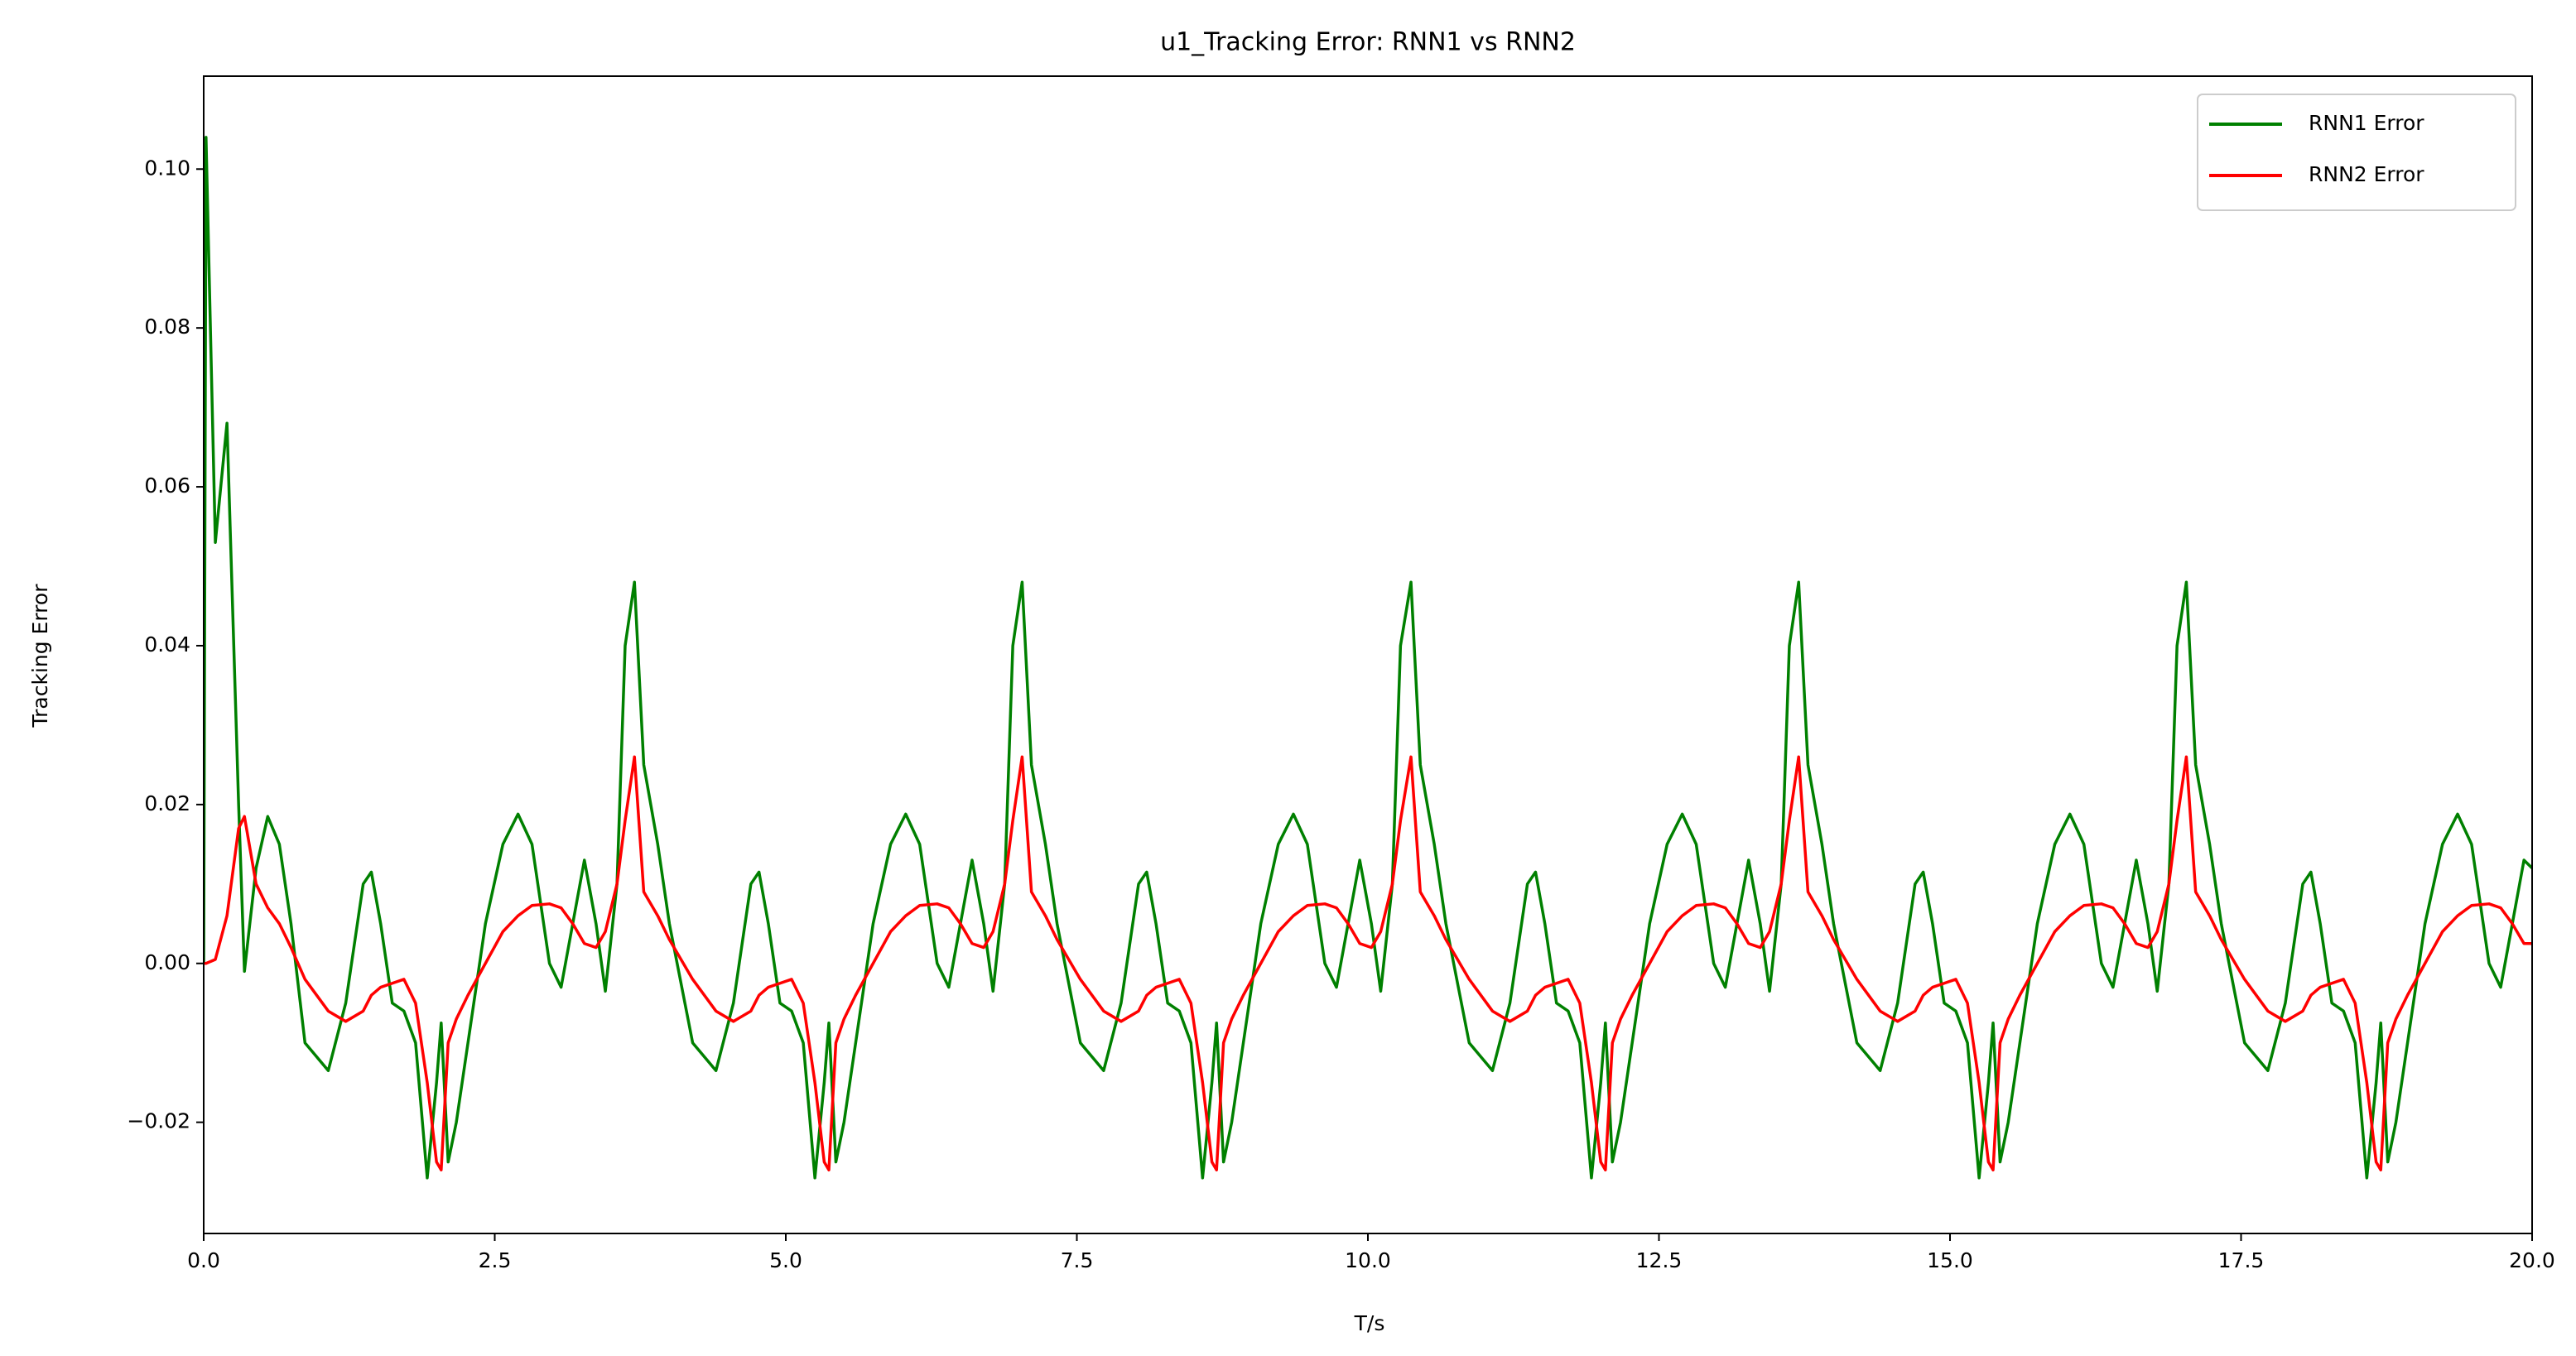  Describe the element at coordinates (40, 656) in the screenshot. I see `y-axis-label: Tracking Error` at that location.